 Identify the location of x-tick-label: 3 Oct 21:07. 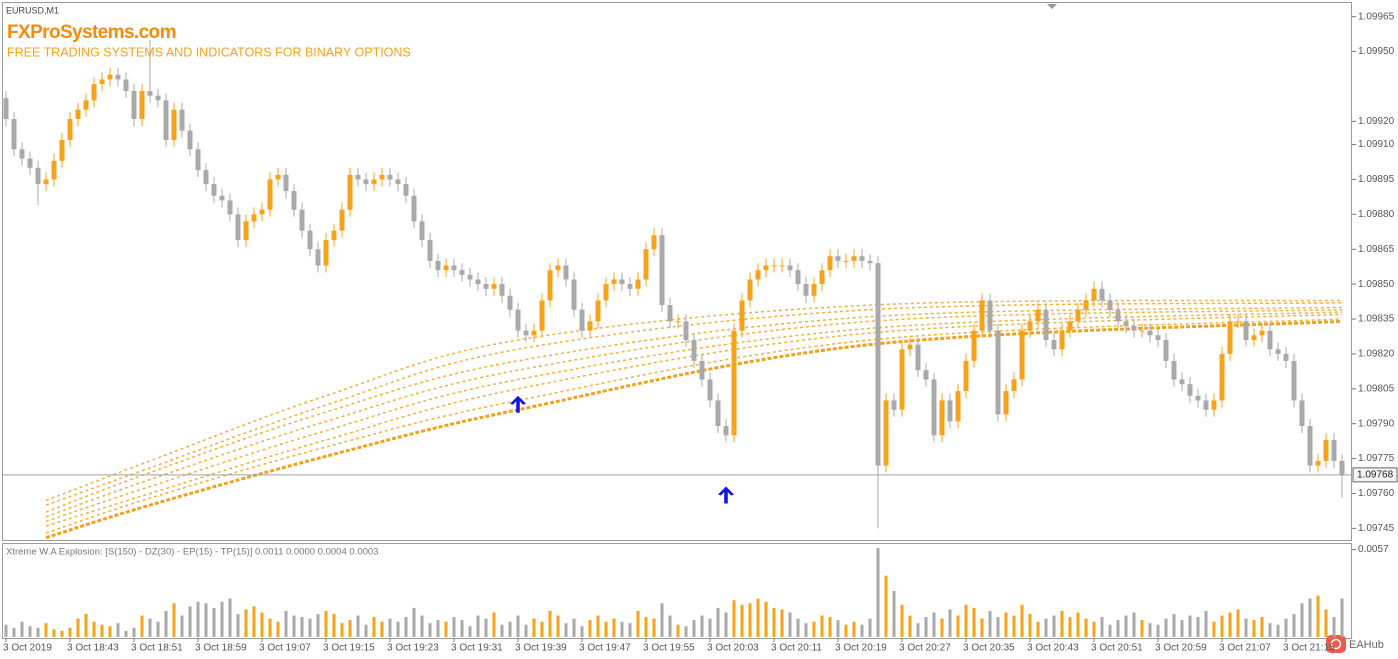
(1245, 648).